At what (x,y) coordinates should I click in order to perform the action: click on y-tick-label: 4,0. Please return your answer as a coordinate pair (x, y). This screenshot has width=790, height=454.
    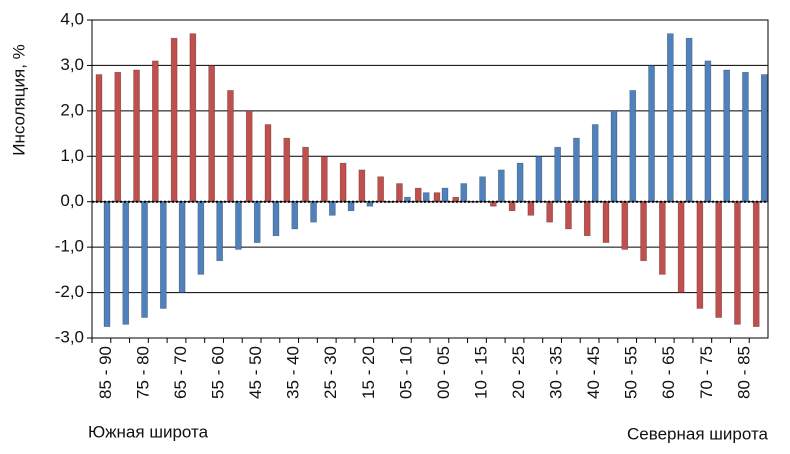
    Looking at the image, I should click on (72, 18).